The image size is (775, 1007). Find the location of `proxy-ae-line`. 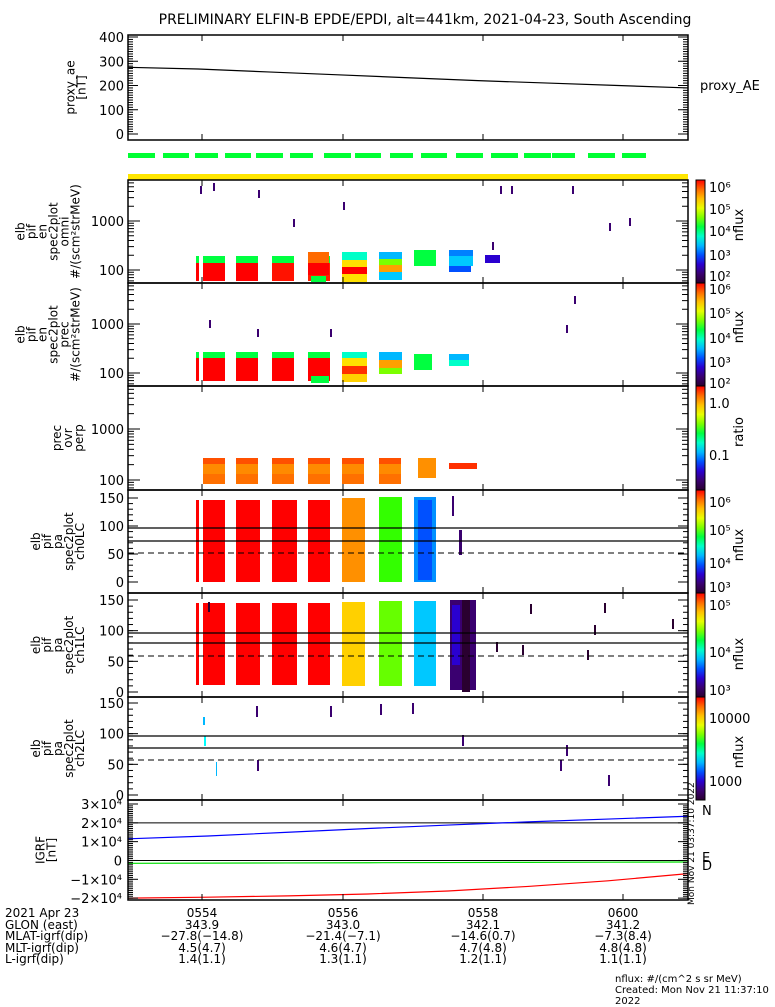

proxy-ae-line is located at coordinates (408, 77).